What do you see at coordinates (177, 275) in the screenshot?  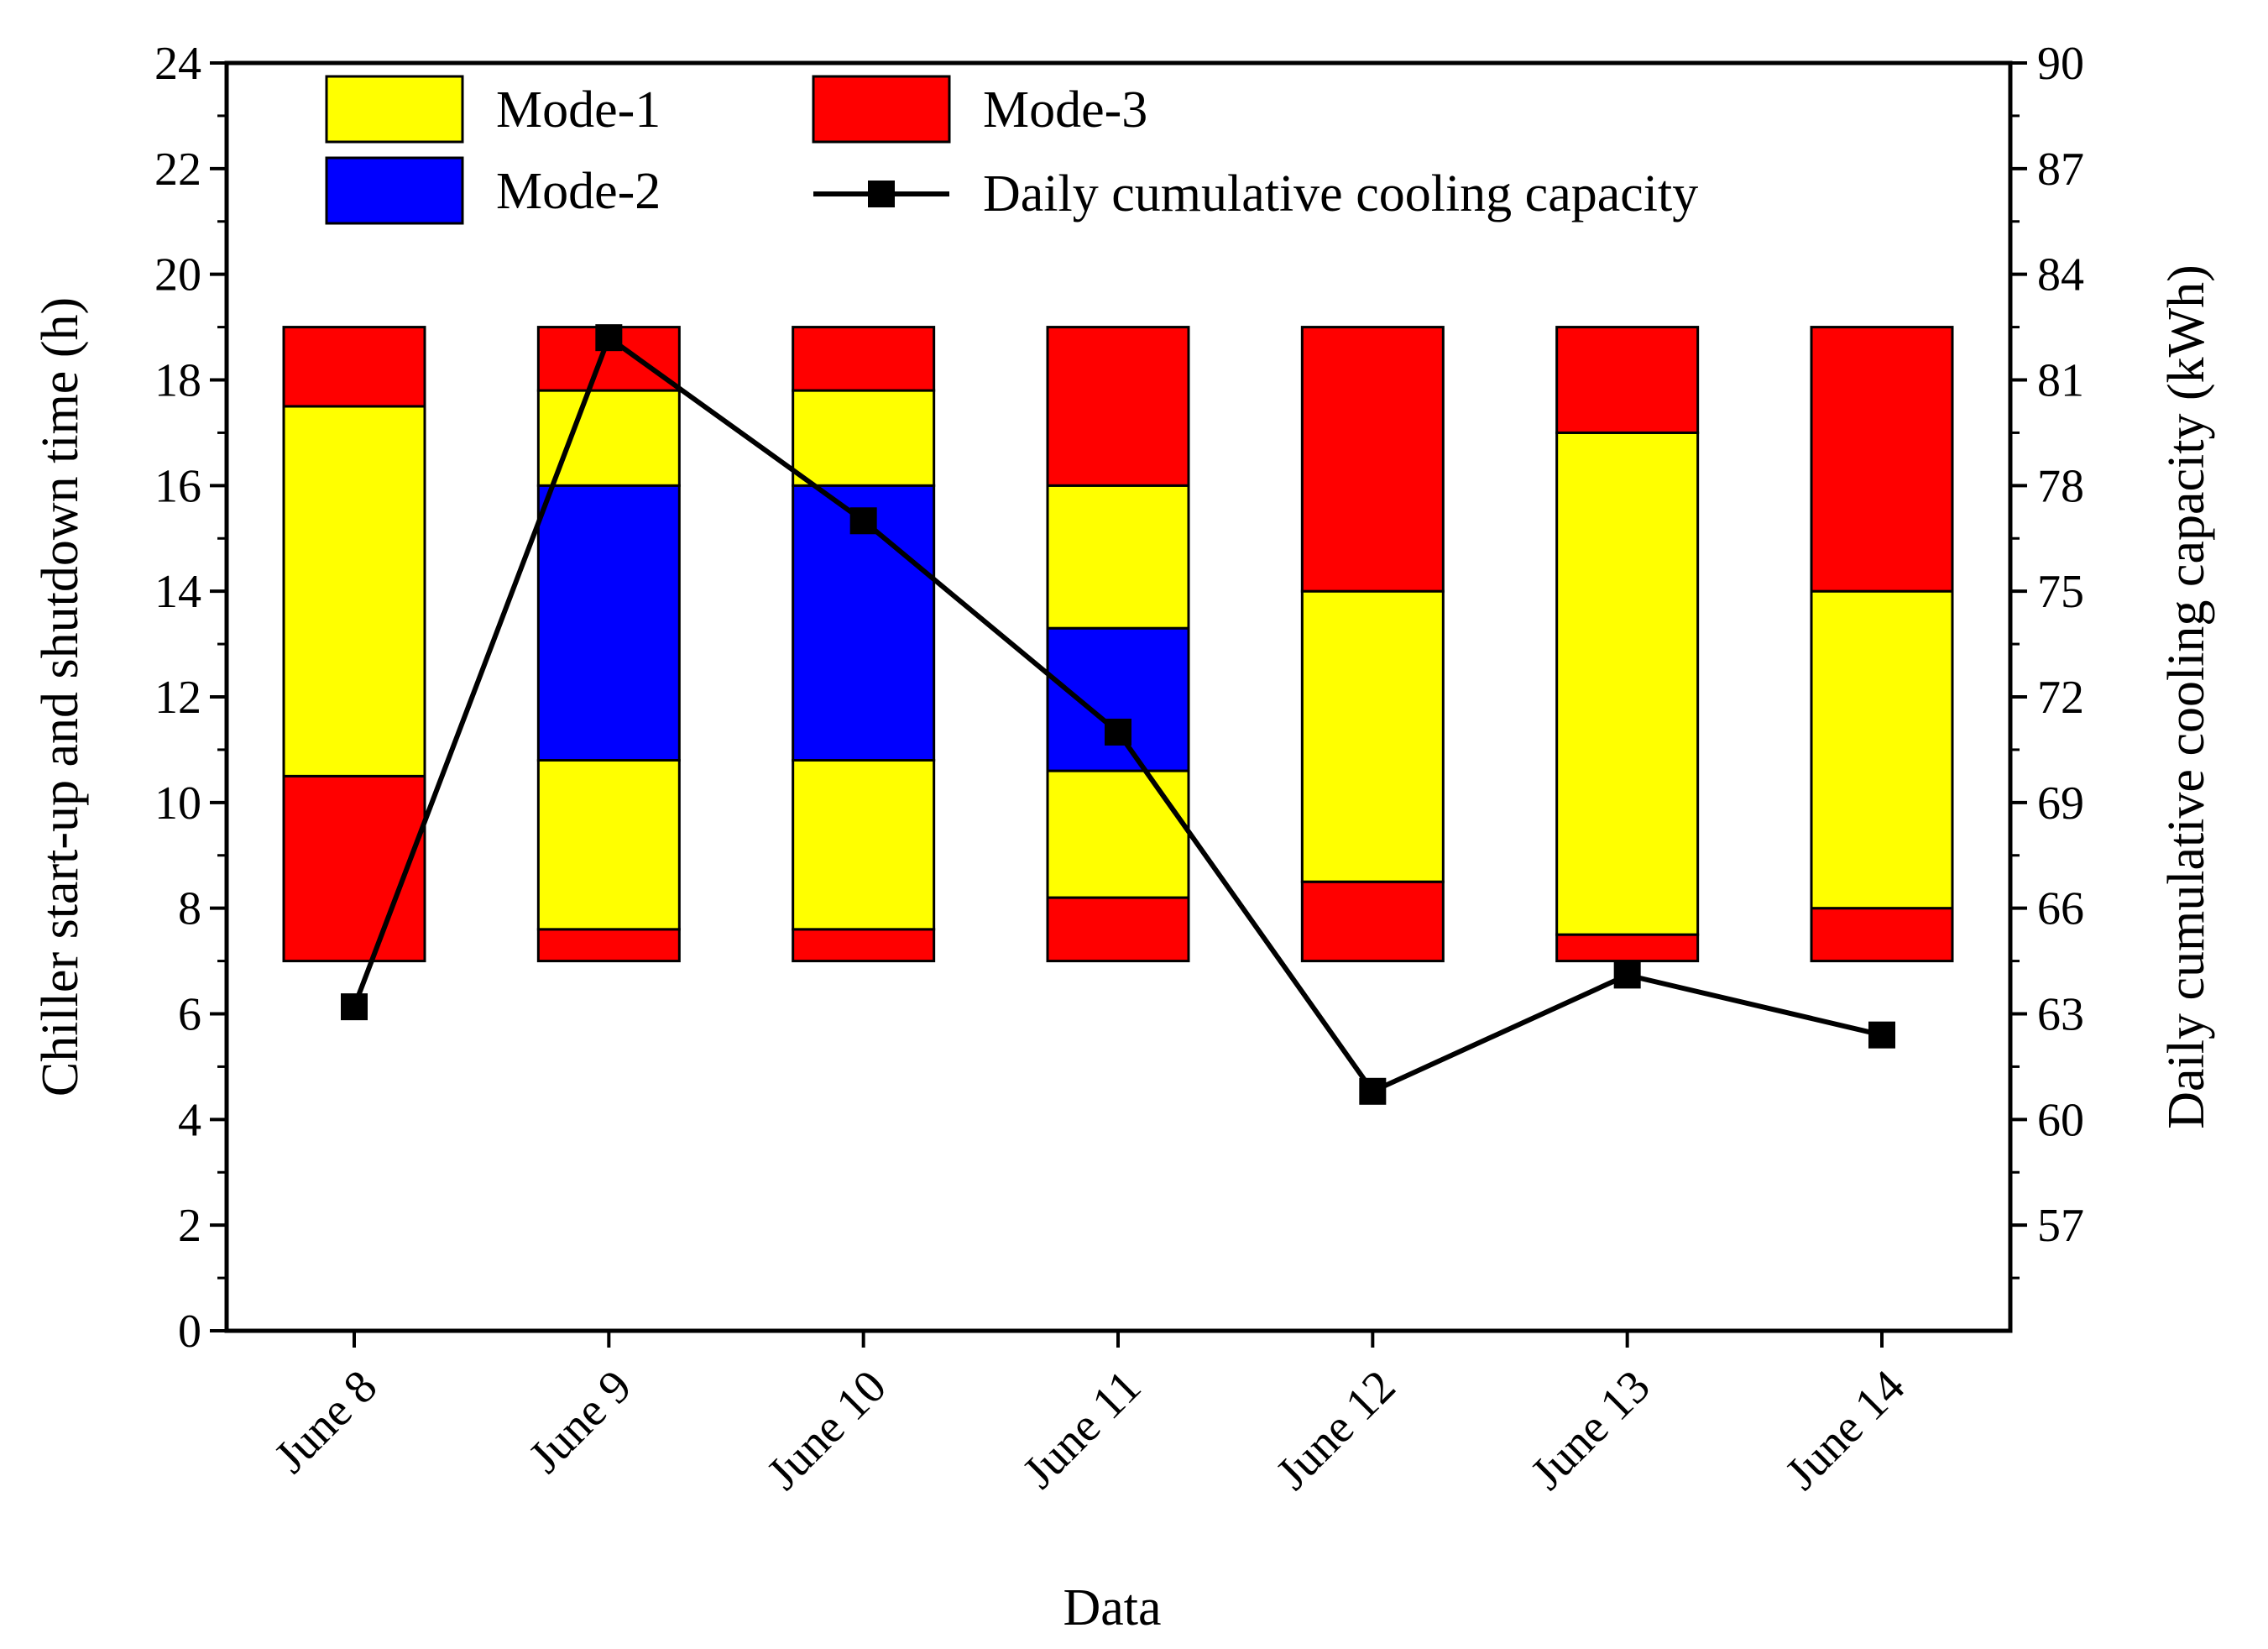 I see `y-left-tick-label: 20` at bounding box center [177, 275].